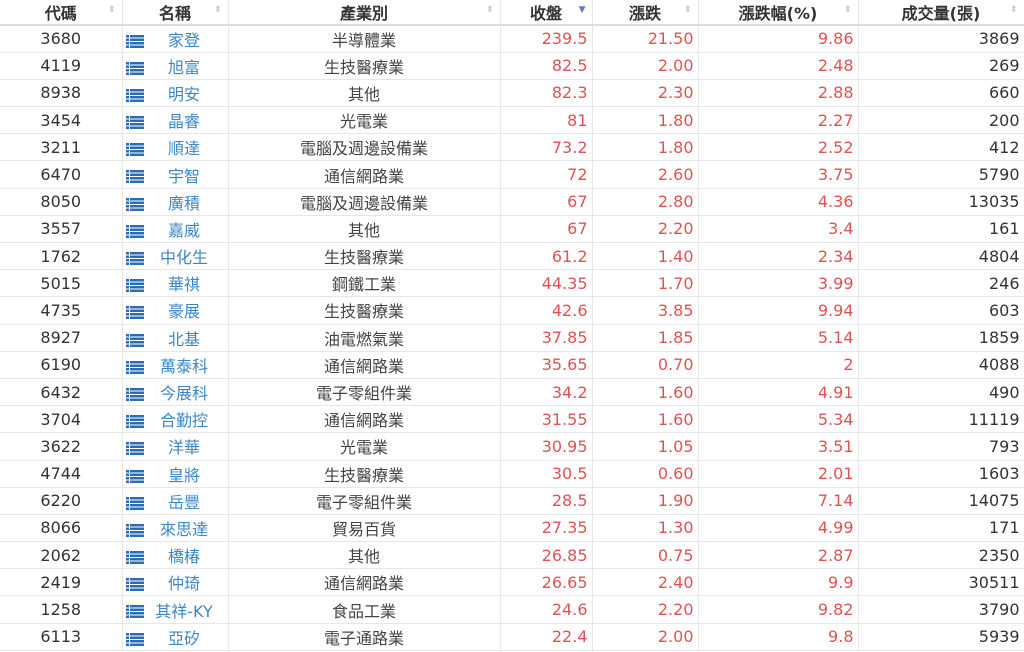  What do you see at coordinates (183, 94) in the screenshot?
I see `stock-name-link: 明安` at bounding box center [183, 94].